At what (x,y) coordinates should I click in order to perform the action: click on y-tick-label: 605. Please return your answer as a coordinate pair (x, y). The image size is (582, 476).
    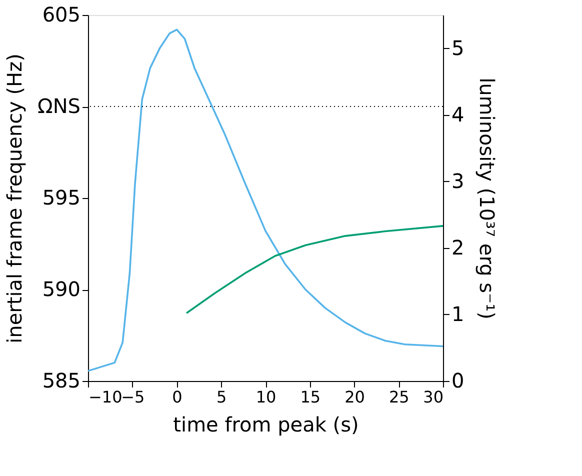
    Looking at the image, I should click on (61, 14).